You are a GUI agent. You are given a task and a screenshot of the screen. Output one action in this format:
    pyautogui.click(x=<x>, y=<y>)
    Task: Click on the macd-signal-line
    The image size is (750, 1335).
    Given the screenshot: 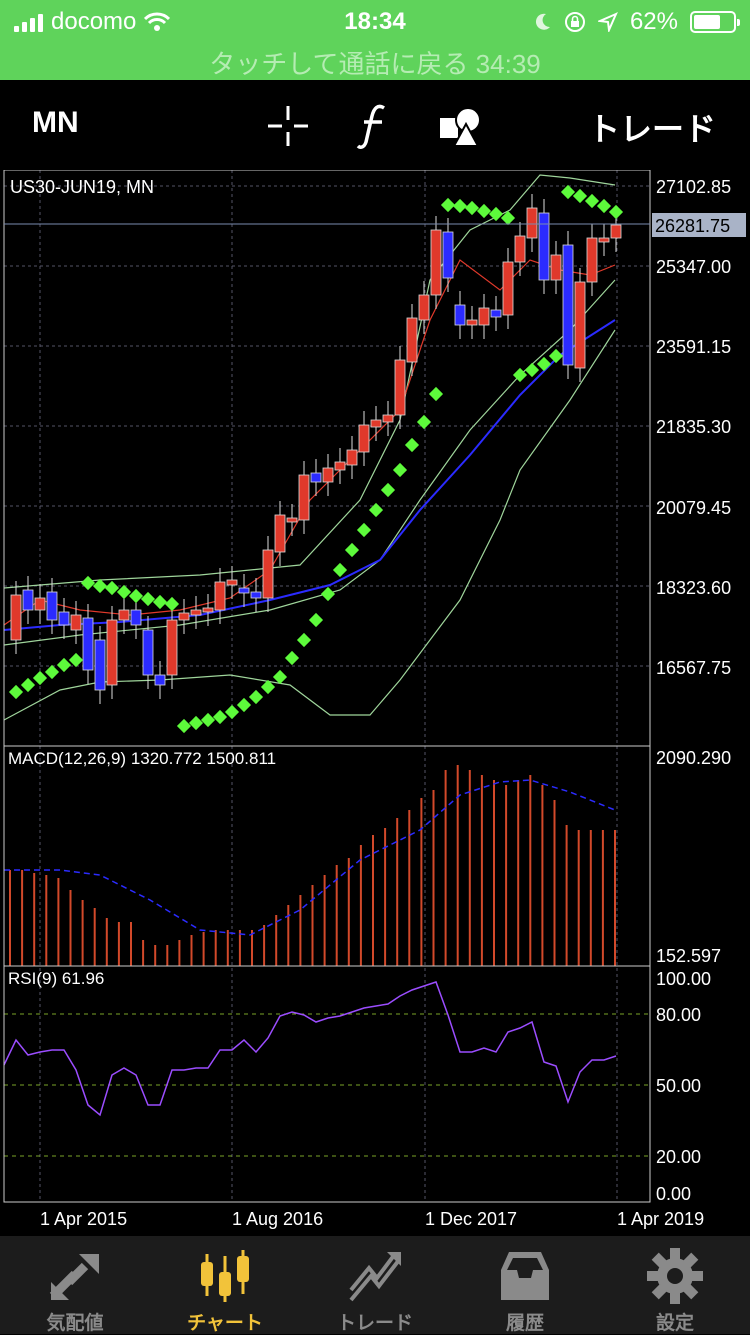 What is the action you would take?
    pyautogui.click(x=310, y=857)
    